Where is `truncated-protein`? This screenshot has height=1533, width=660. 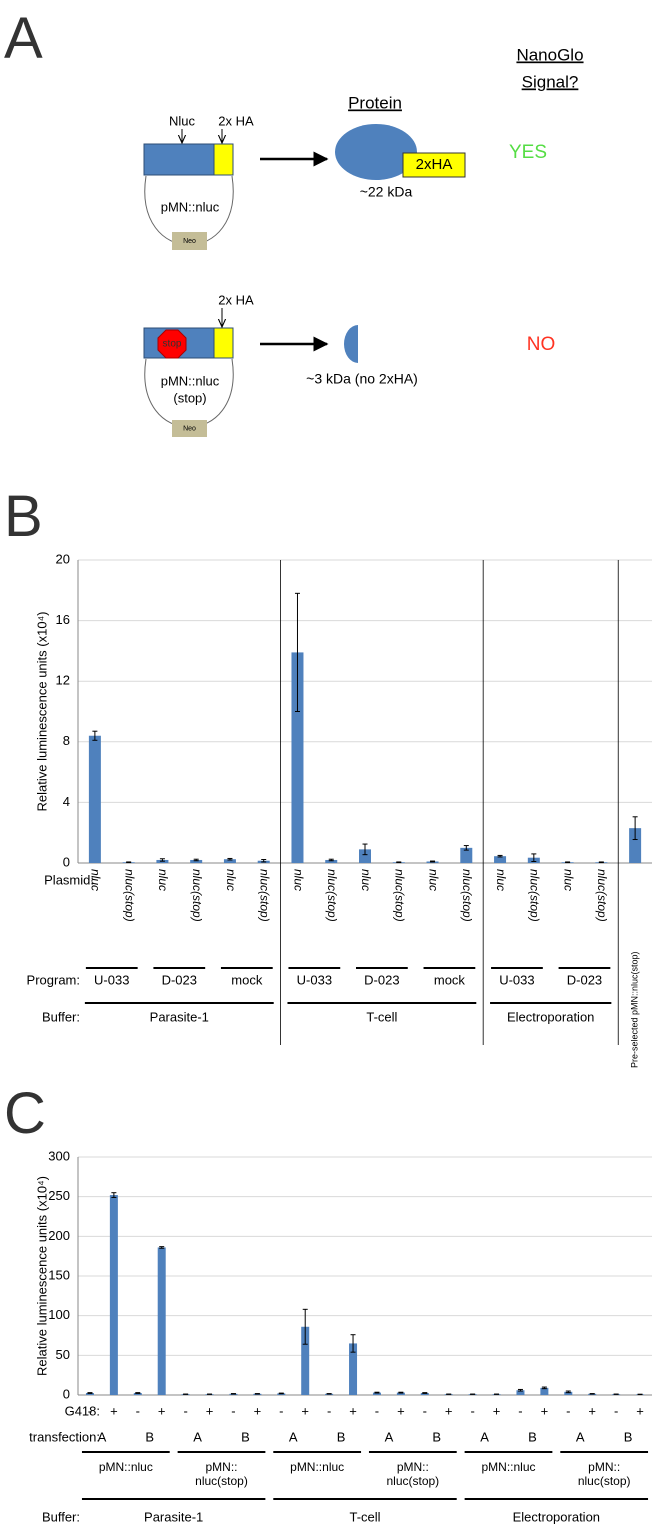 truncated-protein is located at coordinates (351, 344).